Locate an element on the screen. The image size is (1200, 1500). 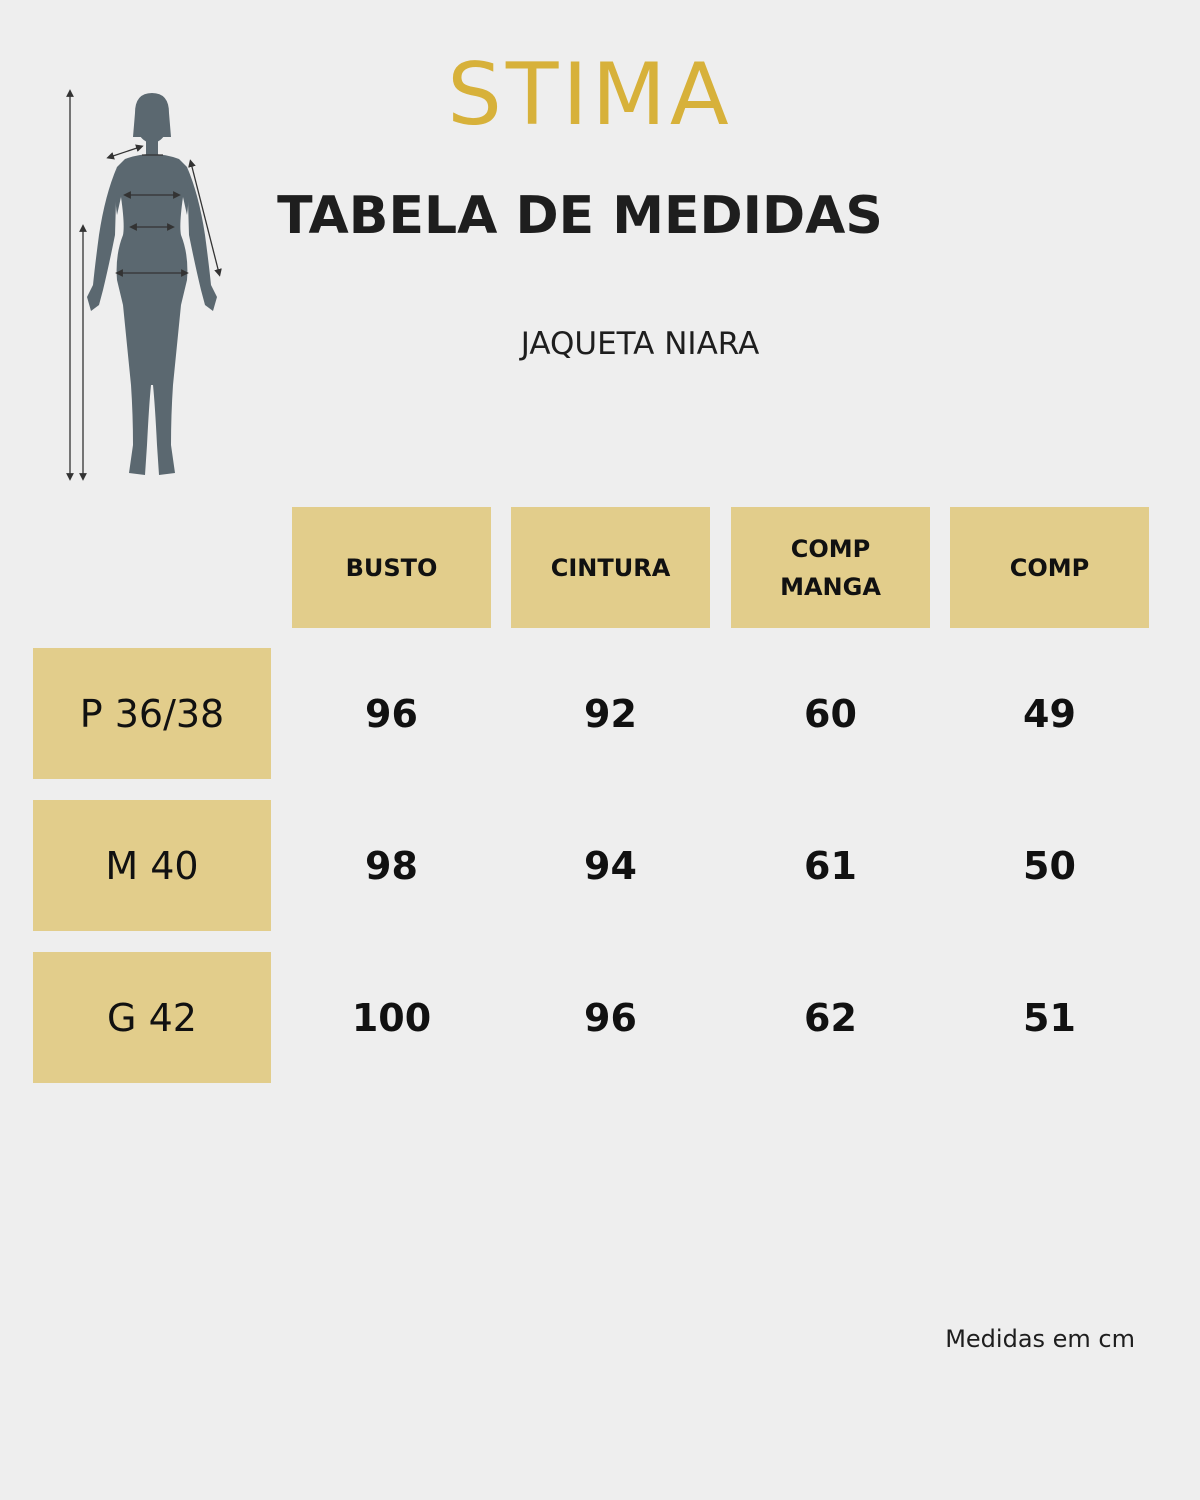
brand-logo: STIMA is located at coordinates (590, 95).